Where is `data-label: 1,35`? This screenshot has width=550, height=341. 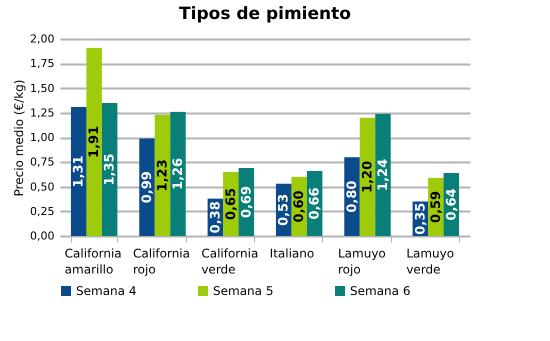 data-label: 1,35 is located at coordinates (110, 169).